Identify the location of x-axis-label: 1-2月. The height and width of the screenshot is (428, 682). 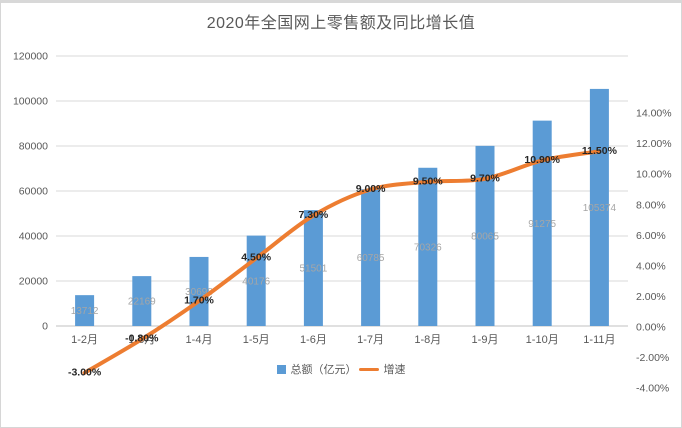
(84, 340).